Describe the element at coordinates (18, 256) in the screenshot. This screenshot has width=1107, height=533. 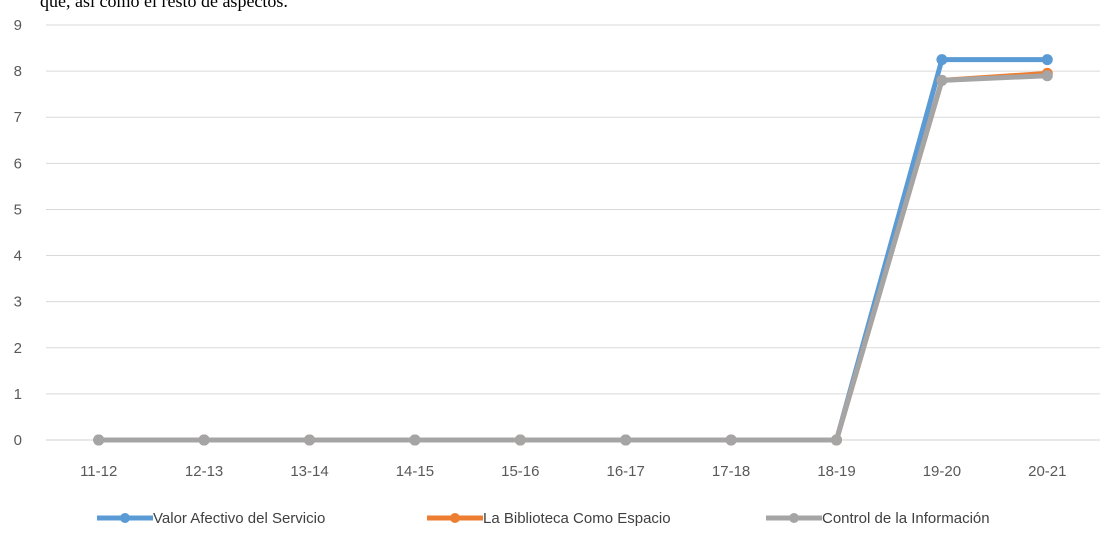
I see `y-tick-label: 4` at that location.